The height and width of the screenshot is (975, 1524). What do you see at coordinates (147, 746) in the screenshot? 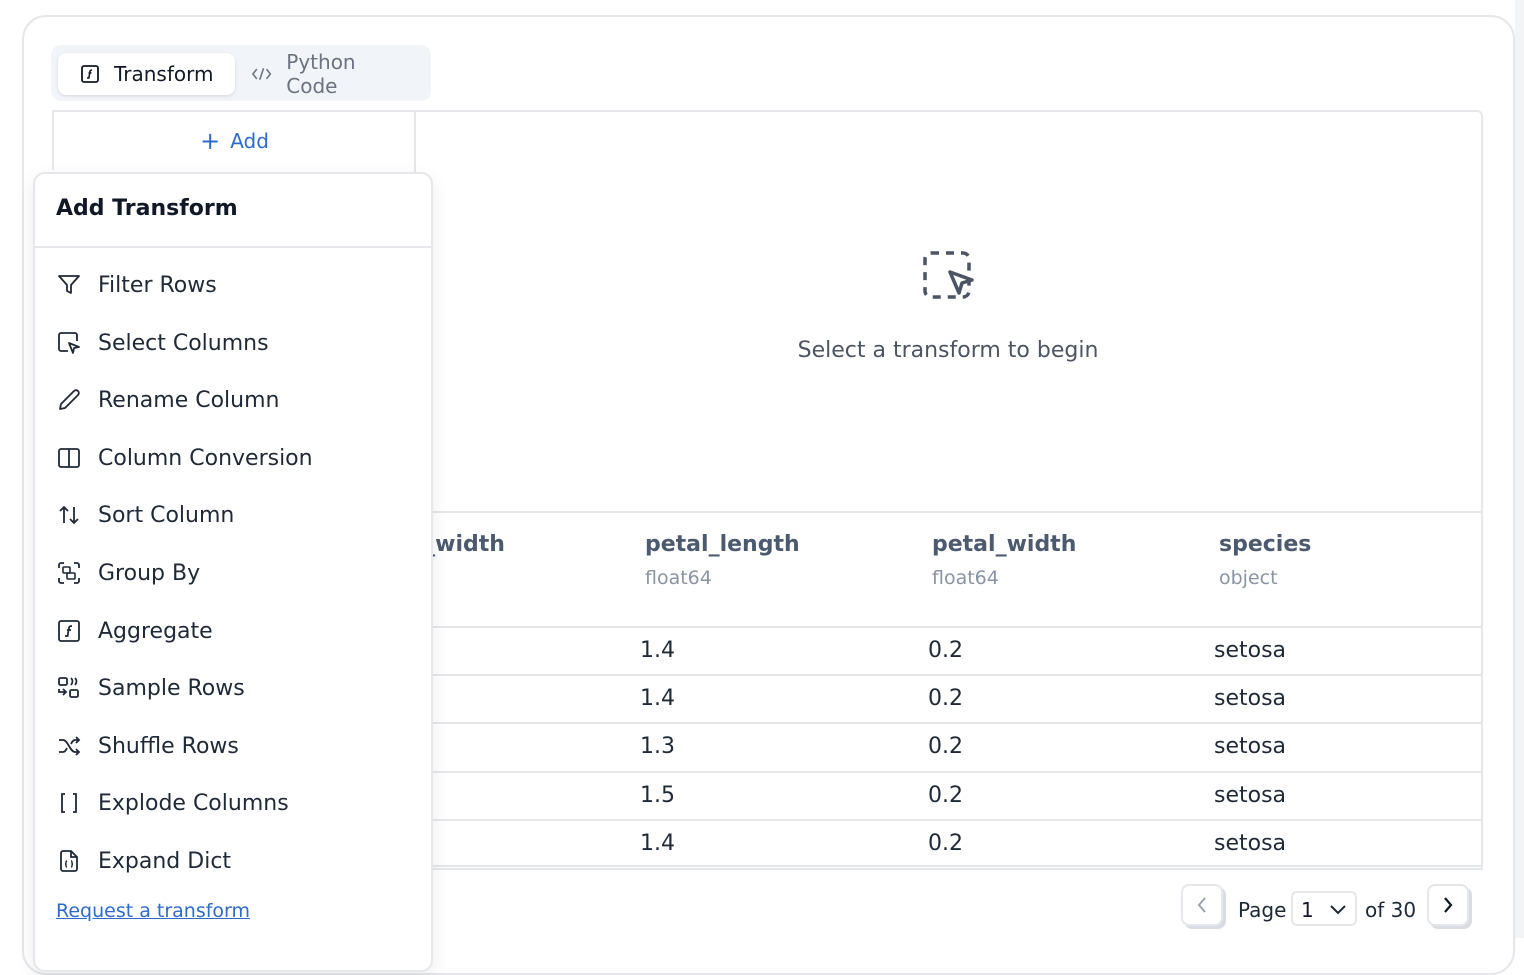
I see `menu-item-shuffle-rows: Shuffle Rows` at bounding box center [147, 746].